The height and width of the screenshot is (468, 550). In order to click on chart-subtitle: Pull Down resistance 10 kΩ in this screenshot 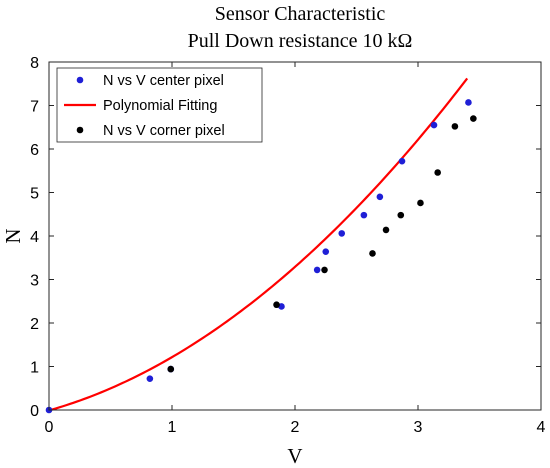, I will do `click(300, 41)`.